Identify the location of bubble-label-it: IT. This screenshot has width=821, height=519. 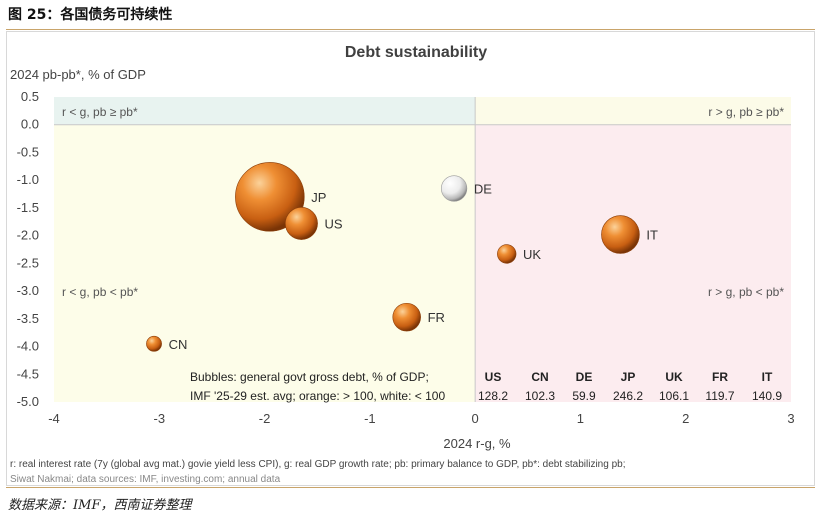
(652, 235).